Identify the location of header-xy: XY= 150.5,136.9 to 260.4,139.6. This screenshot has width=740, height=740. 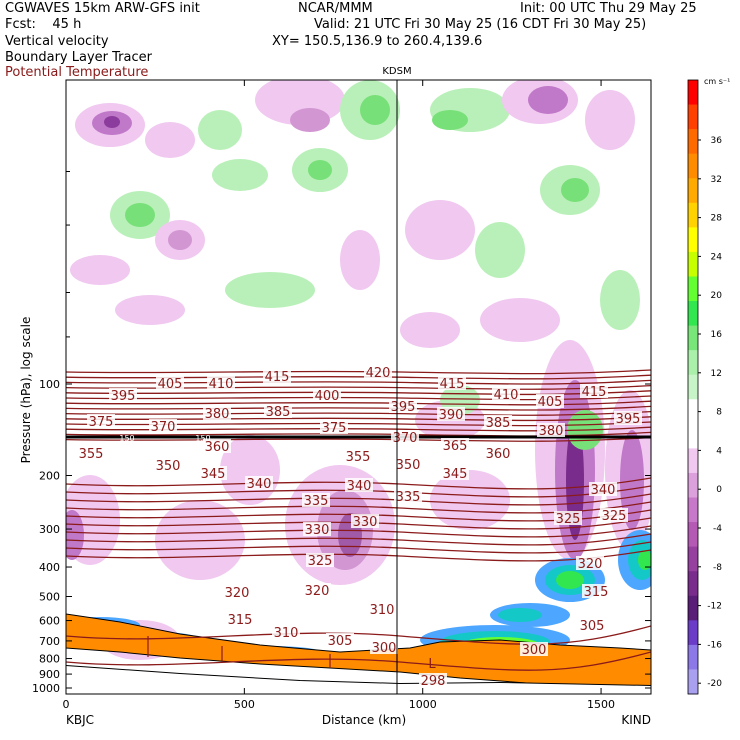
(377, 41).